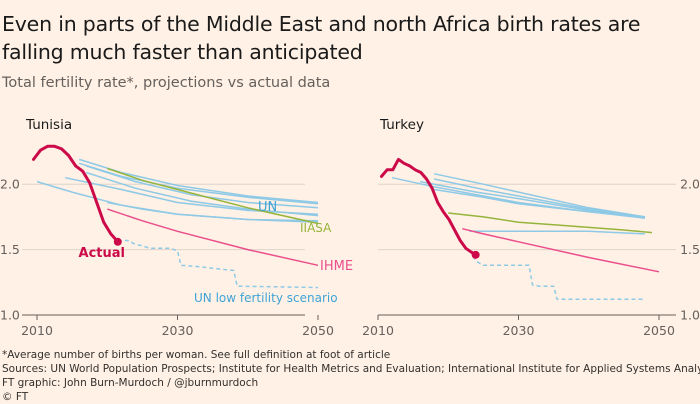 The image size is (700, 404). I want to click on actual-label: Actual, so click(102, 253).